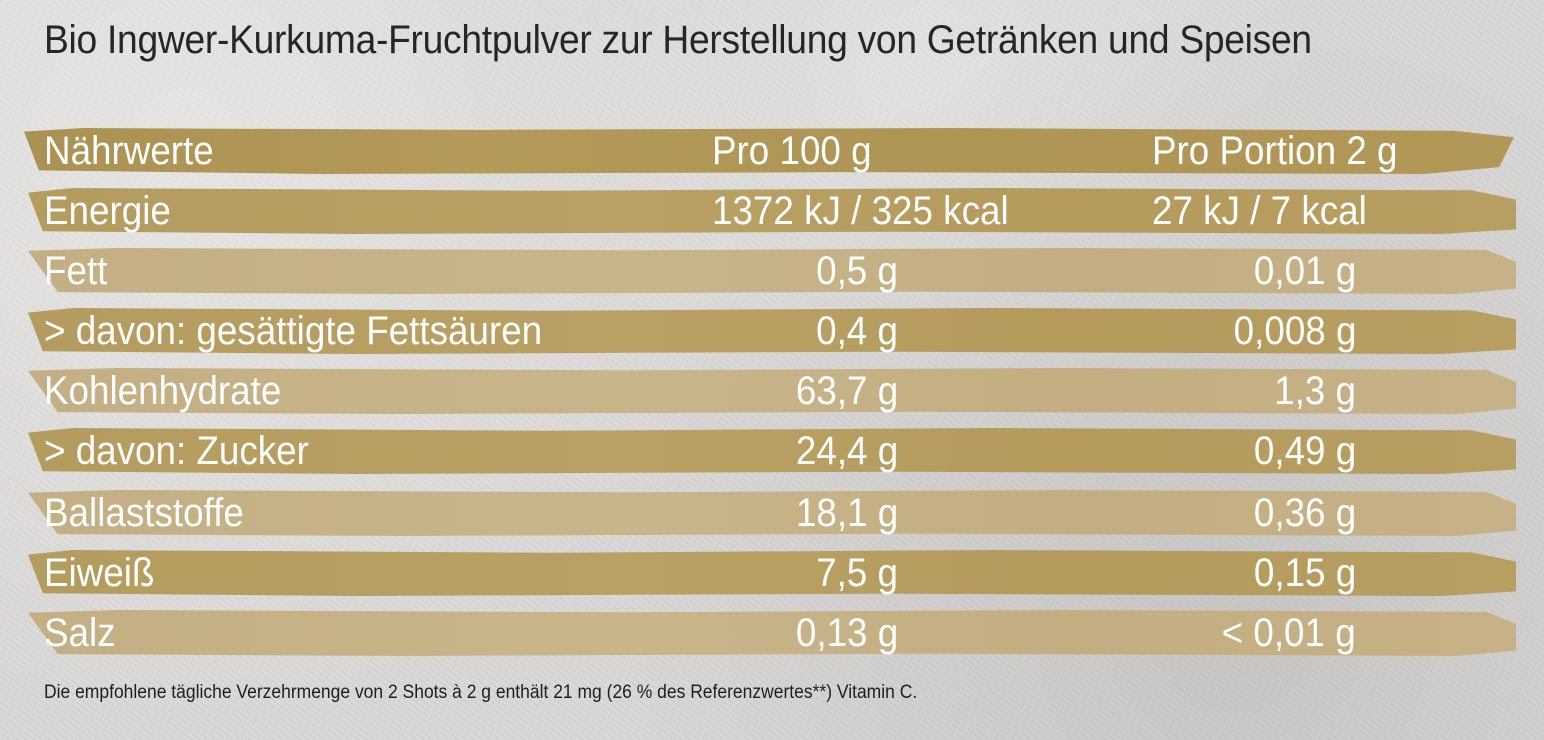 Image resolution: width=1544 pixels, height=740 pixels. What do you see at coordinates (1294, 331) in the screenshot?
I see `row-per-portion: 0,008 g` at bounding box center [1294, 331].